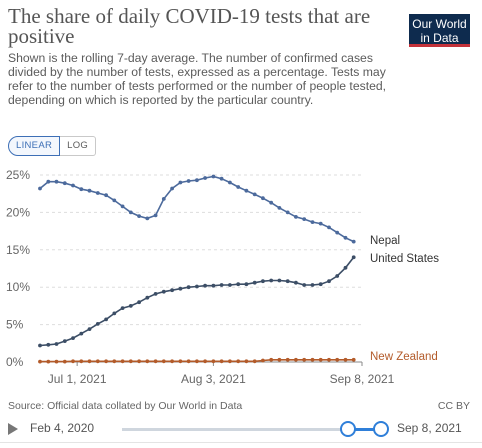 The image size is (482, 448). I want to click on timeline-track, so click(251, 429).